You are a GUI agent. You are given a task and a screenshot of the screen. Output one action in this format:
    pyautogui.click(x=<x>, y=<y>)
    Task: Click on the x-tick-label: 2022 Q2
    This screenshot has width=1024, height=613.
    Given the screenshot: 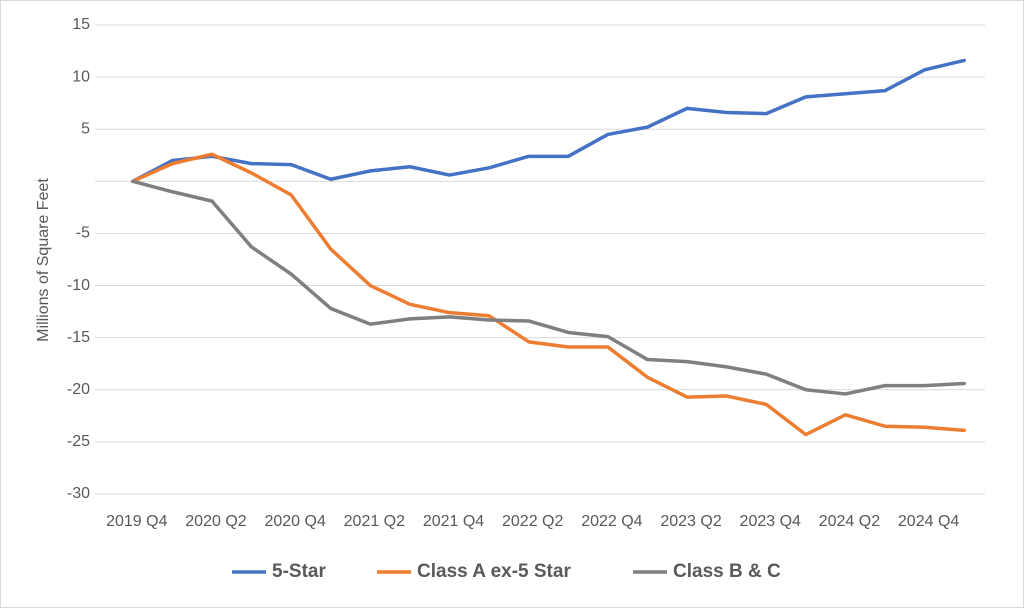 What is the action you would take?
    pyautogui.click(x=532, y=521)
    